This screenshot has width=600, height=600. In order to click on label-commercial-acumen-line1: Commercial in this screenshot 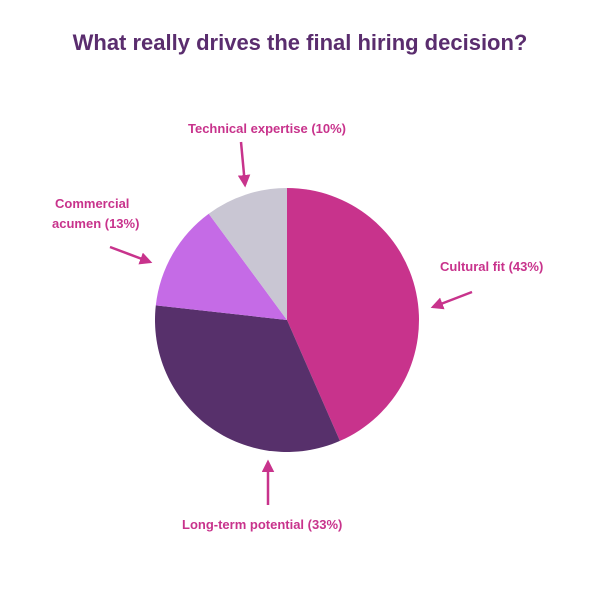, I will do `click(92, 203)`.